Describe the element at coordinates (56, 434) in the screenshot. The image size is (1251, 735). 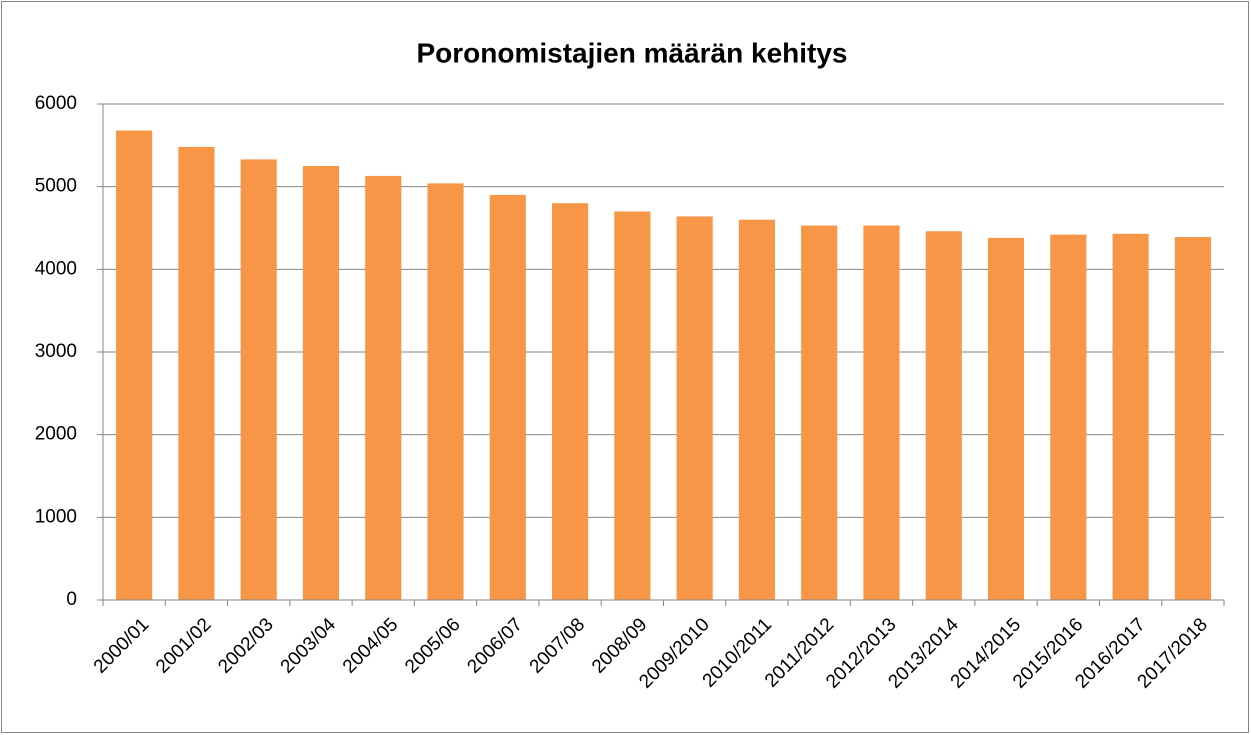
I see `y-tick-label: 2000` at that location.